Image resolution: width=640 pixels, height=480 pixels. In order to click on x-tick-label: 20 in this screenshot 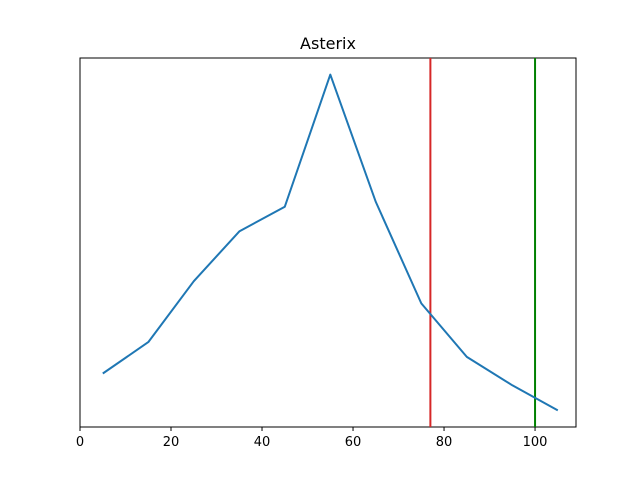, I will do `click(171, 442)`.